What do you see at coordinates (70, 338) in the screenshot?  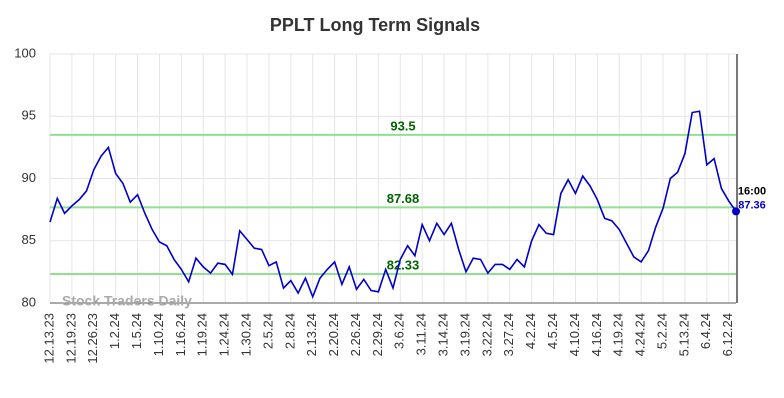 I see `x-tick-label: 12.19.23` at bounding box center [70, 338].